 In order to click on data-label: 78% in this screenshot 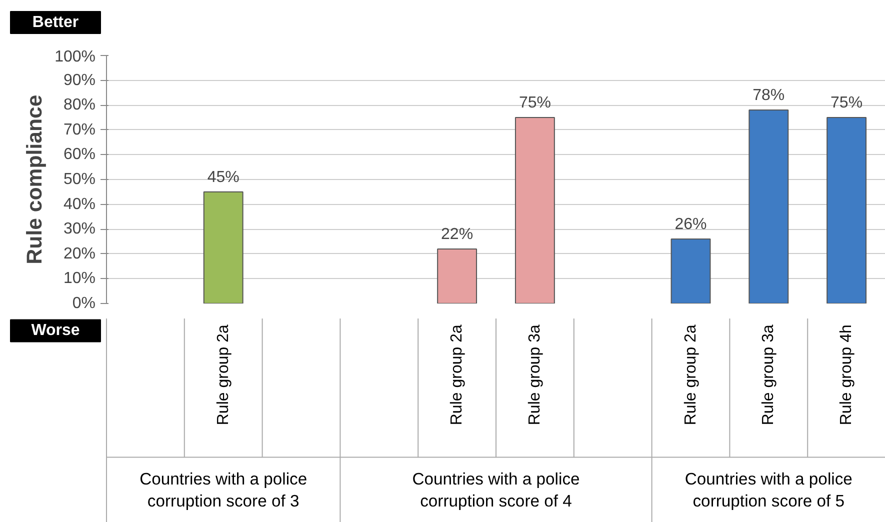, I will do `click(768, 95)`.